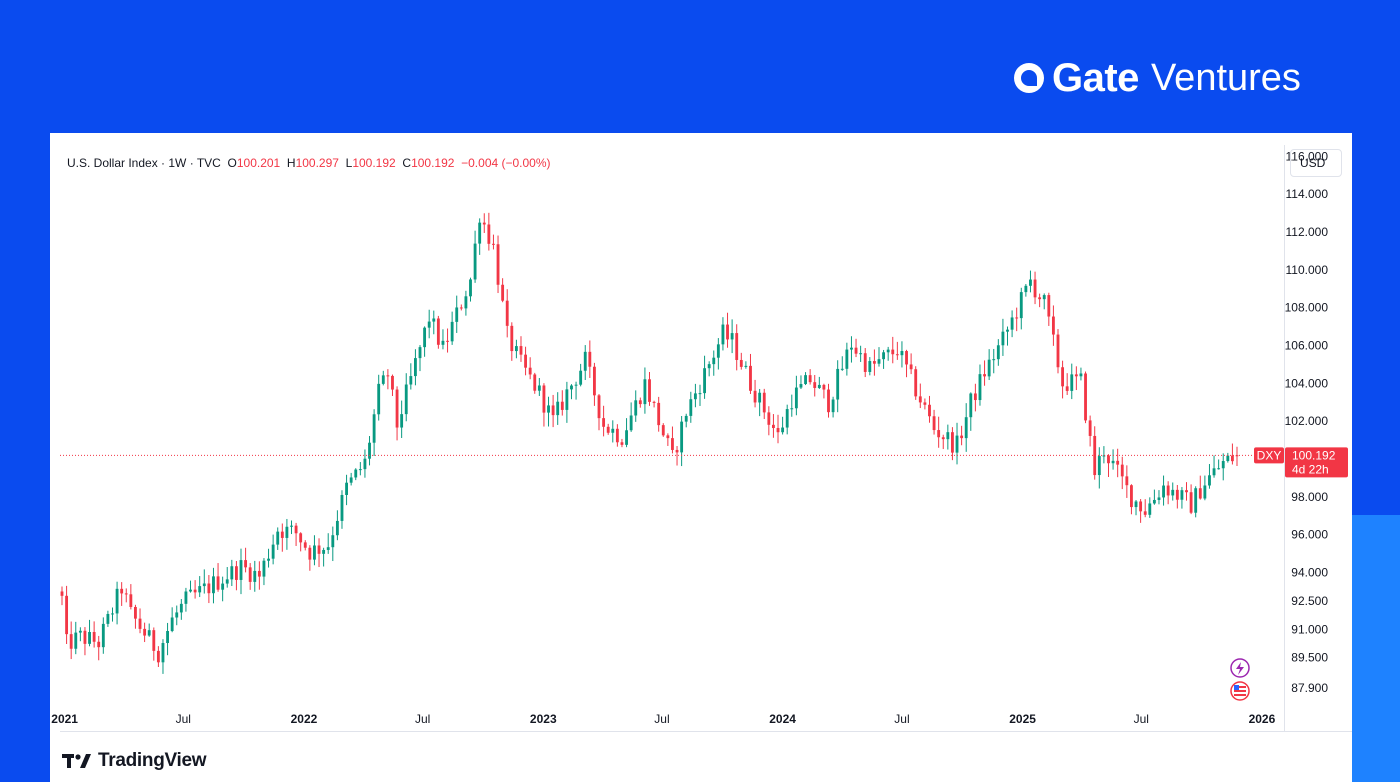 This screenshot has width=1400, height=782. I want to click on background-accent, so click(1376, 648).